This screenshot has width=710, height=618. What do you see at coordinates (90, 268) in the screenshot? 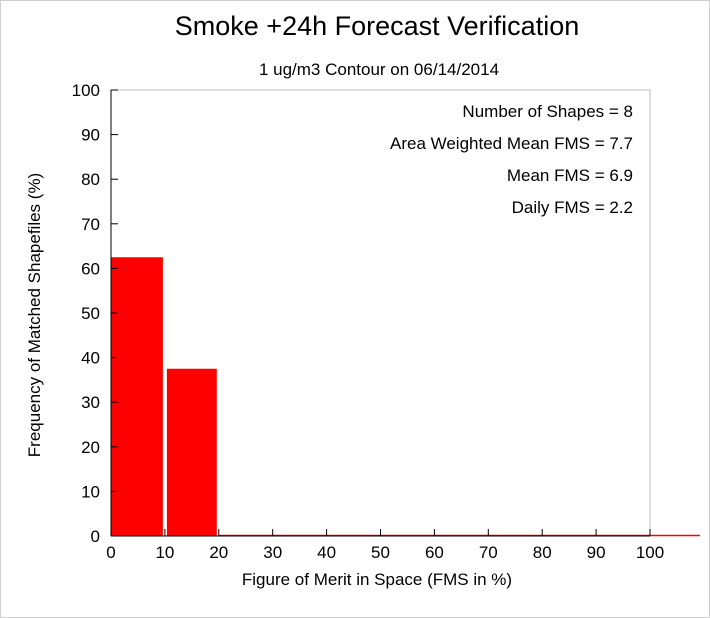
I see `y-tick-label: 60` at bounding box center [90, 268].